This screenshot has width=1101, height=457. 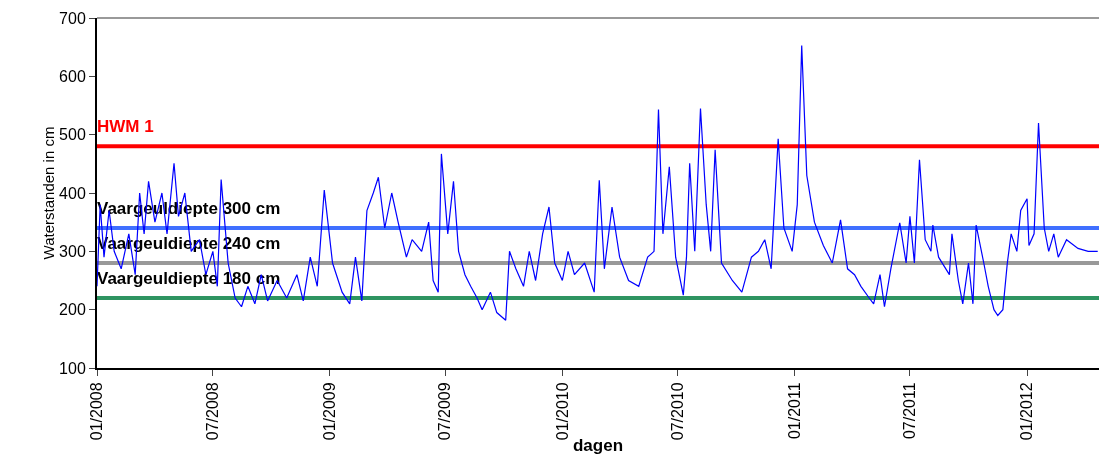 I want to click on x-tick-label: 01/2009, so click(x=330, y=411).